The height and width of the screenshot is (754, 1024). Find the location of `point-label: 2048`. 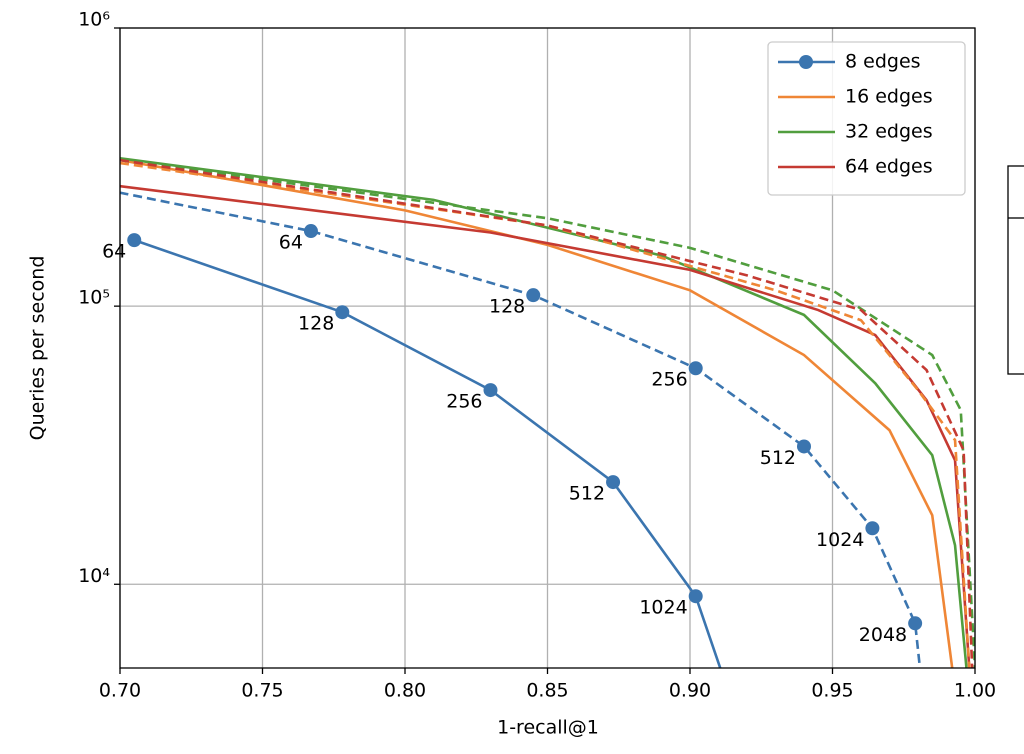

point-label: 2048 is located at coordinates (883, 635).